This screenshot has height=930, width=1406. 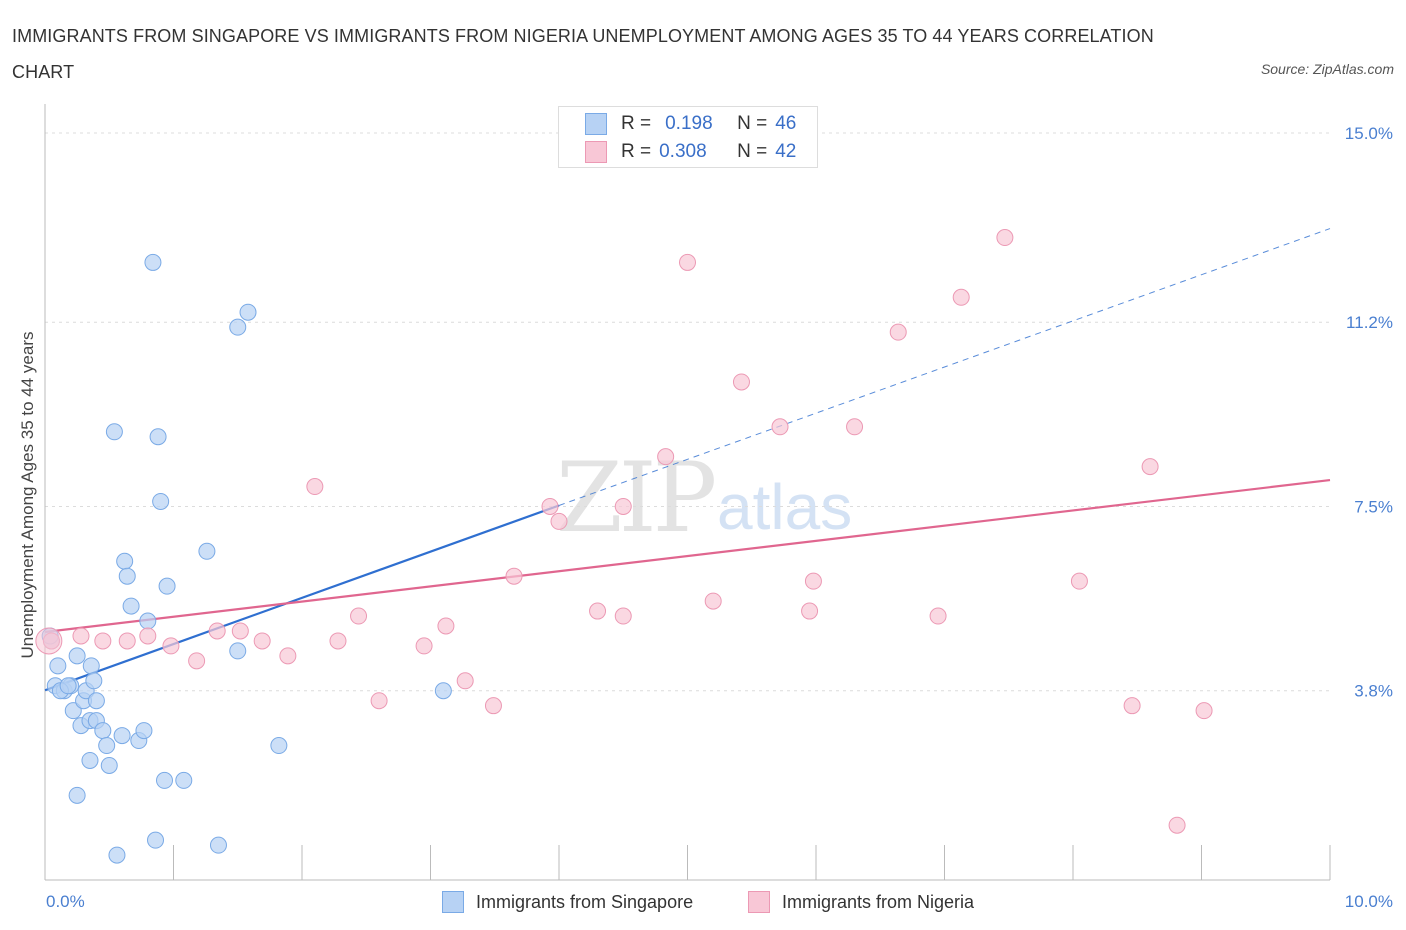 I want to click on source-label: Source: ZipAtlas.com, so click(x=1327, y=69).